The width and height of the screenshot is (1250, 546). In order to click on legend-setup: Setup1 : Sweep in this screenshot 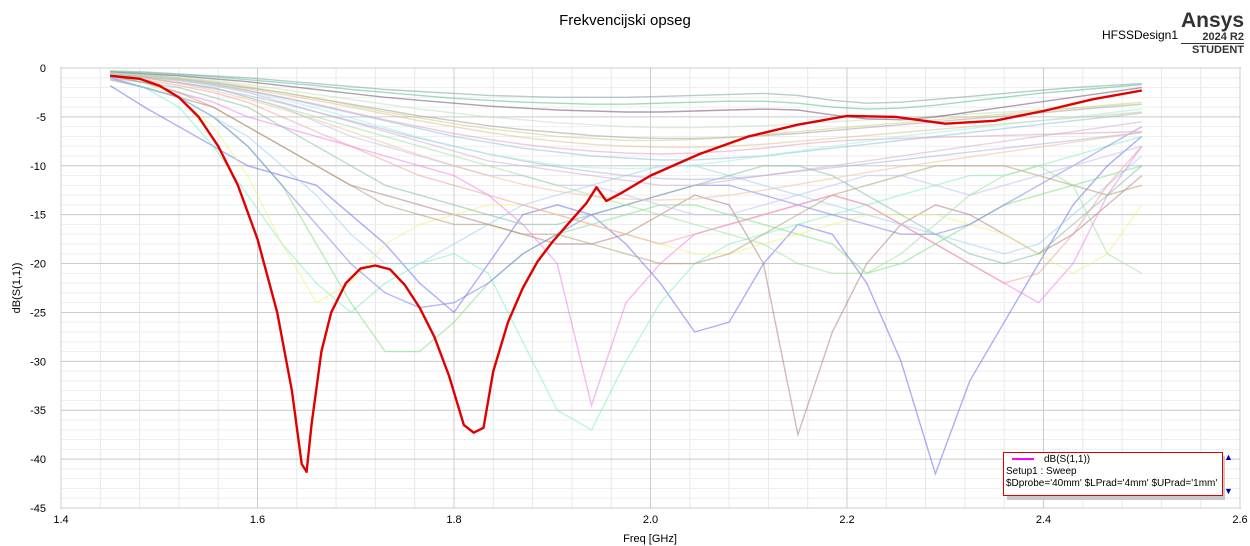, I will do `click(1041, 471)`.